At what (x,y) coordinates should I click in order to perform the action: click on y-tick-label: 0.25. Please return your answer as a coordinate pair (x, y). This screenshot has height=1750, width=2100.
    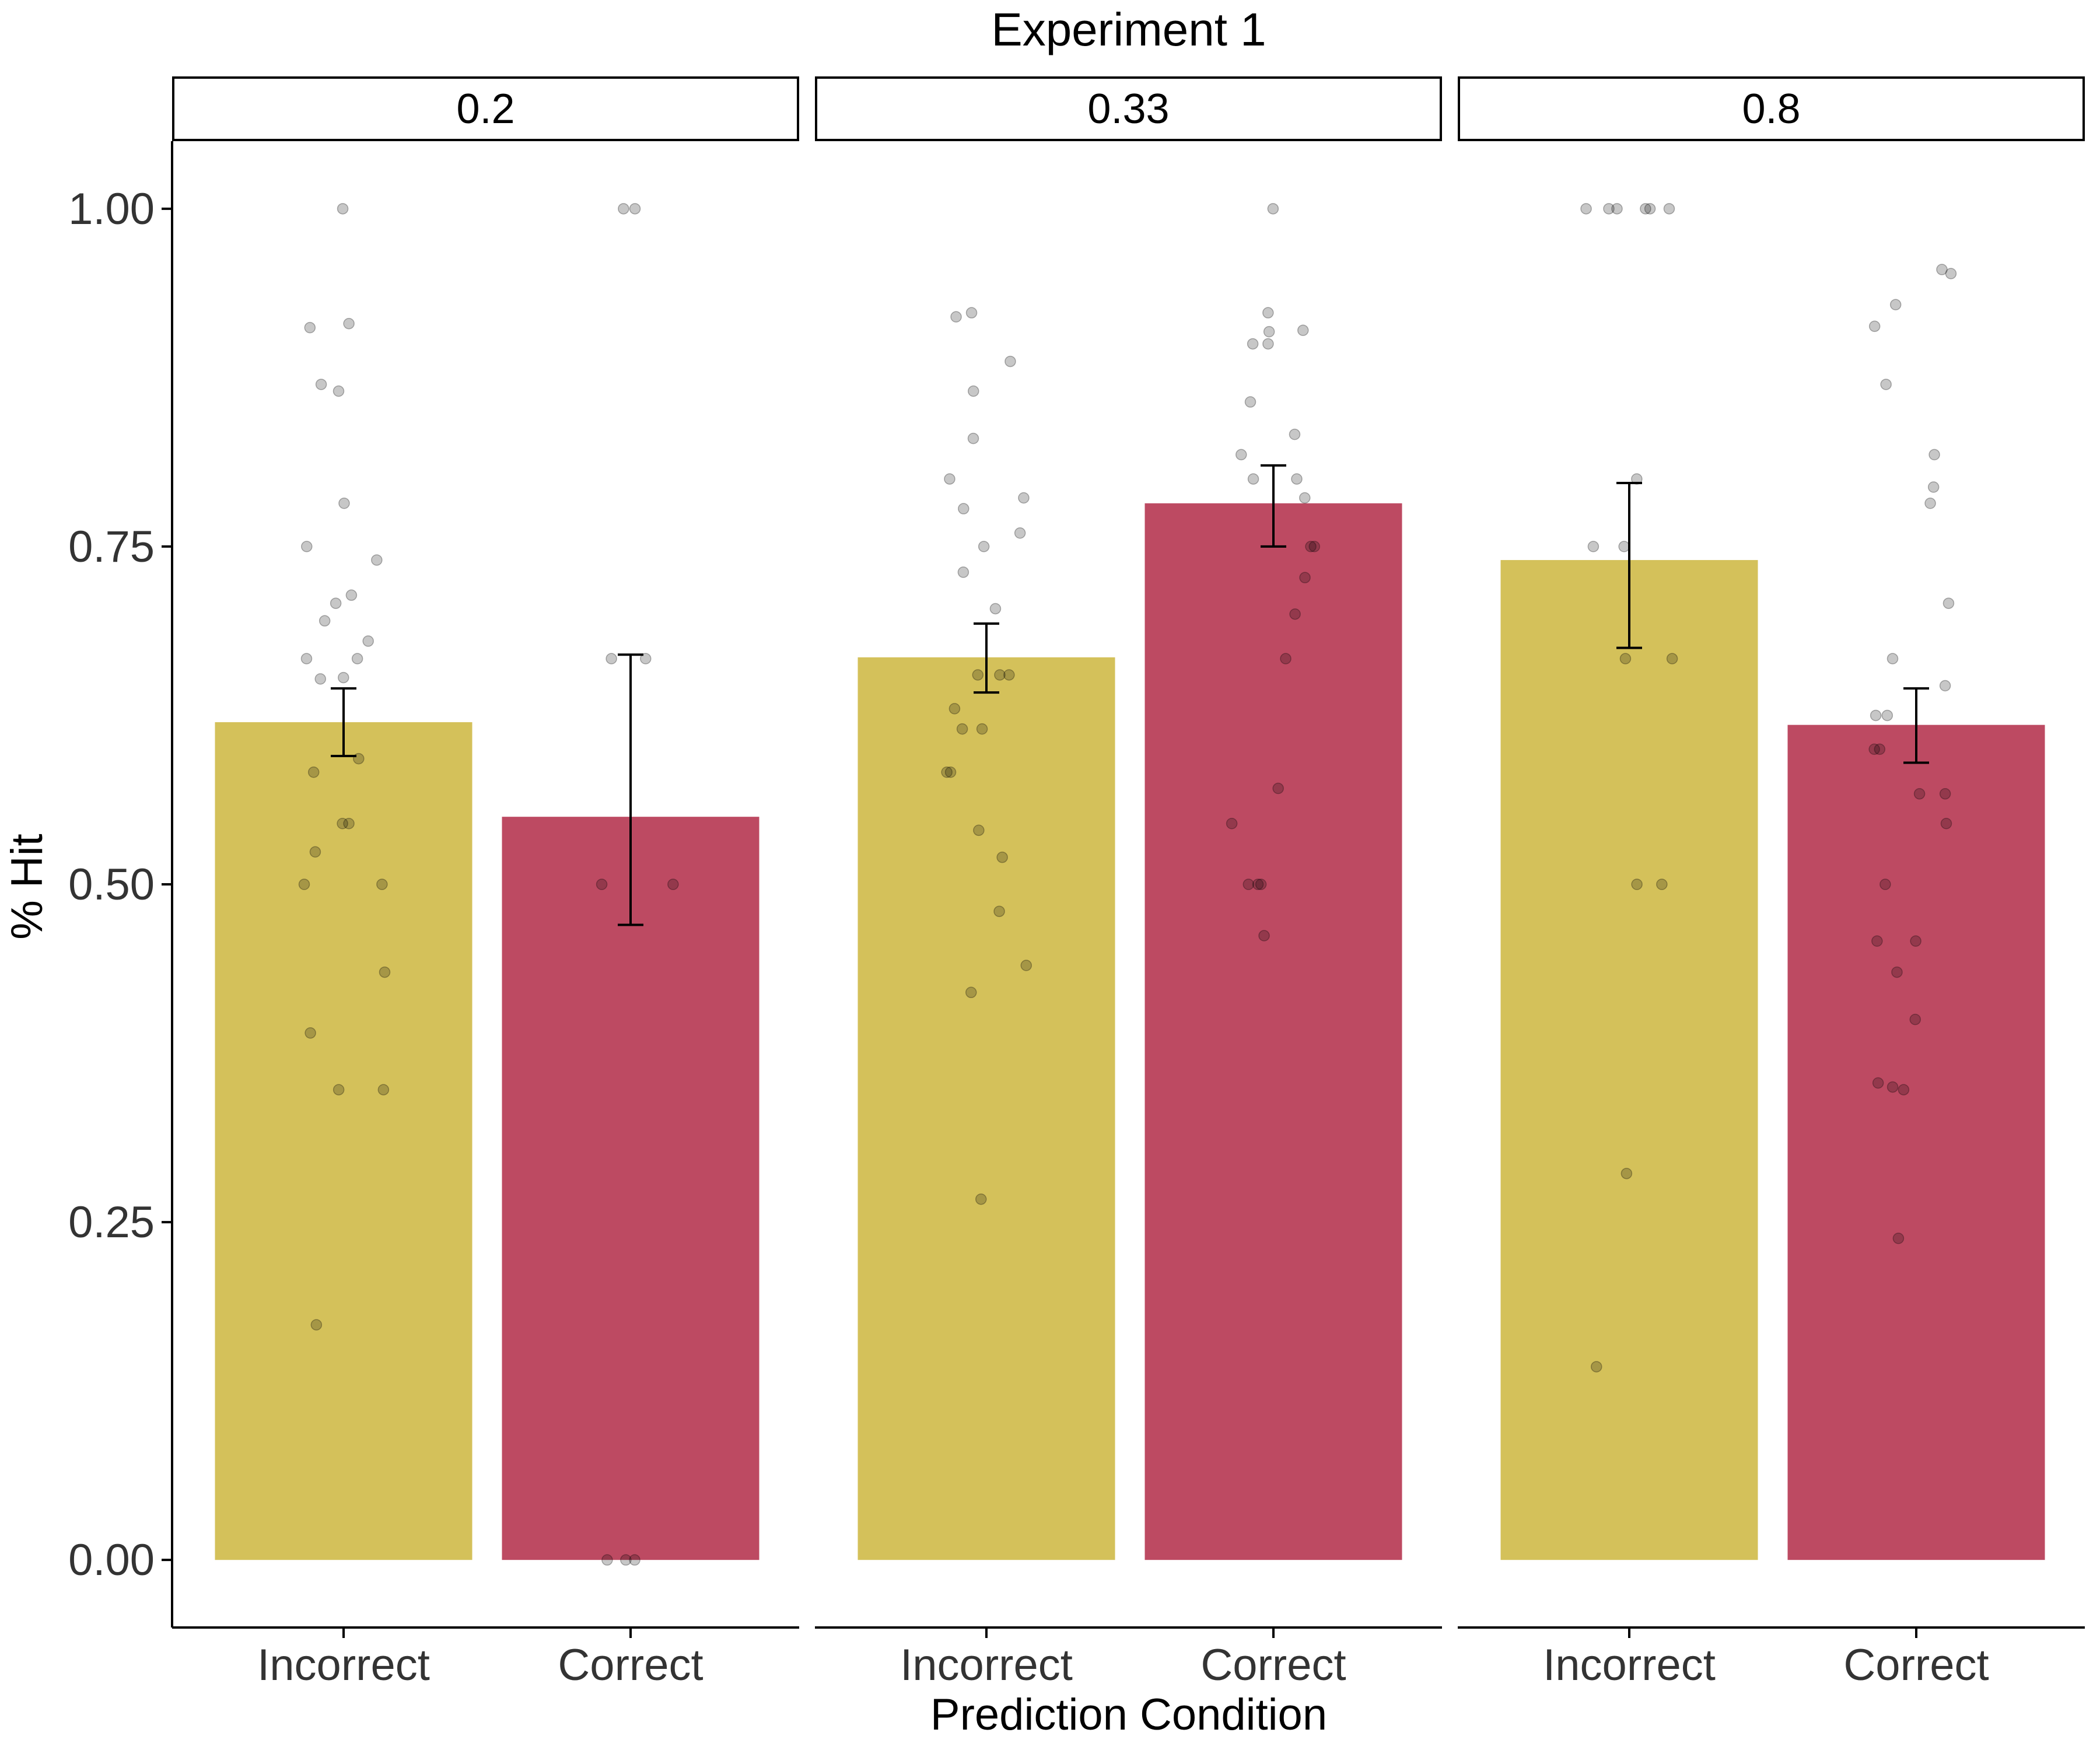
    Looking at the image, I should click on (111, 1223).